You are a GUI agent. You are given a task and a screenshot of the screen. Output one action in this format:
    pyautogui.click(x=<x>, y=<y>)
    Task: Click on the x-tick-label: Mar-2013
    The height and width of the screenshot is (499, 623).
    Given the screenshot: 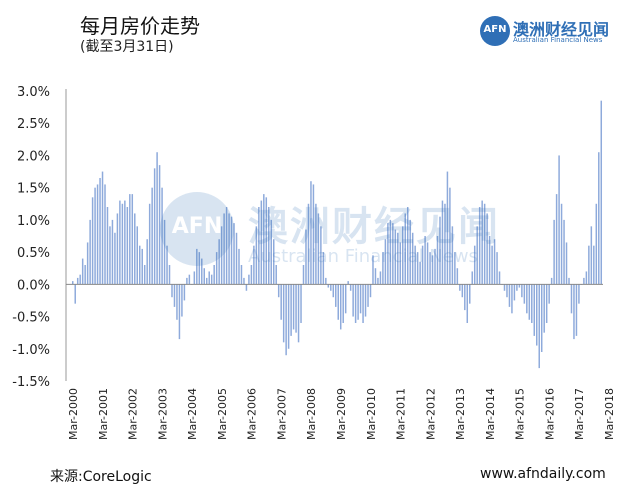 What is the action you would take?
    pyautogui.click(x=460, y=414)
    